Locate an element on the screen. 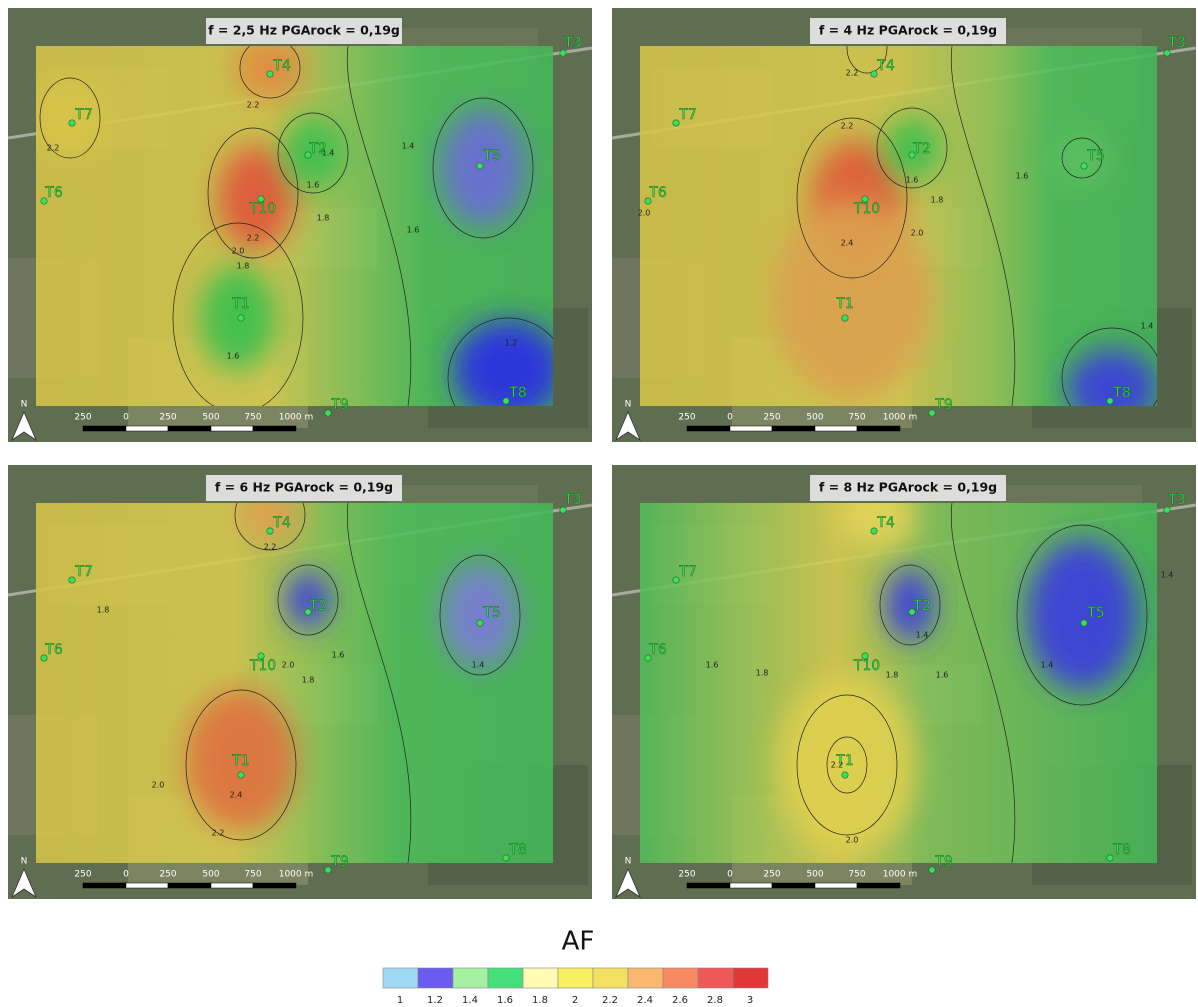 The image size is (1198, 1007). panel-title: f = 8 Hz PGArock = 0,19g is located at coordinates (908, 487).